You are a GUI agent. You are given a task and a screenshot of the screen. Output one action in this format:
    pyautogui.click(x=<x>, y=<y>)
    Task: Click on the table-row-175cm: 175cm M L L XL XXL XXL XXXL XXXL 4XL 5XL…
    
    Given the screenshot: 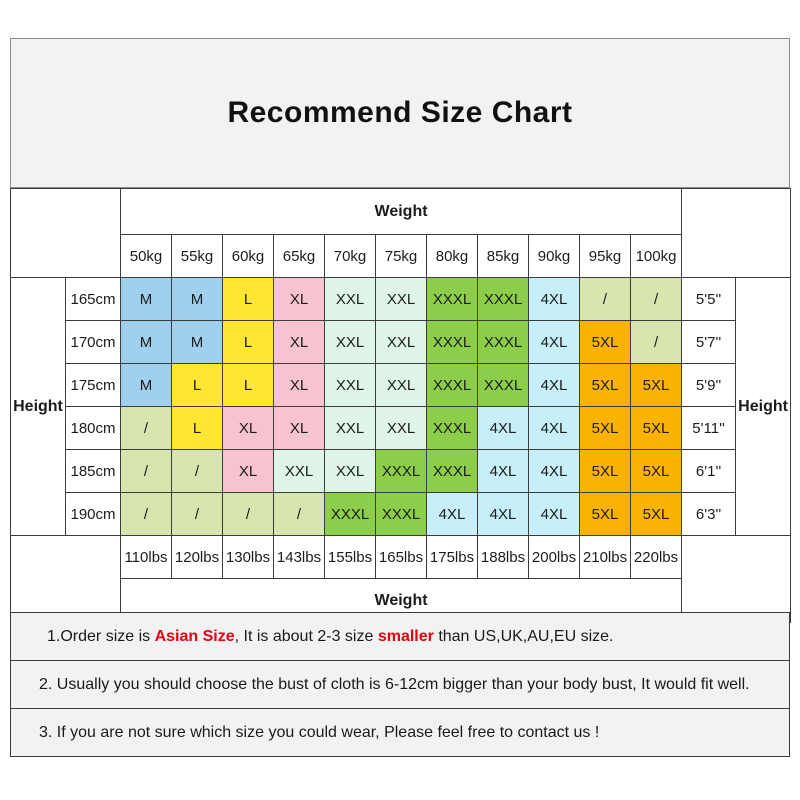 What is the action you would take?
    pyautogui.click(x=401, y=385)
    